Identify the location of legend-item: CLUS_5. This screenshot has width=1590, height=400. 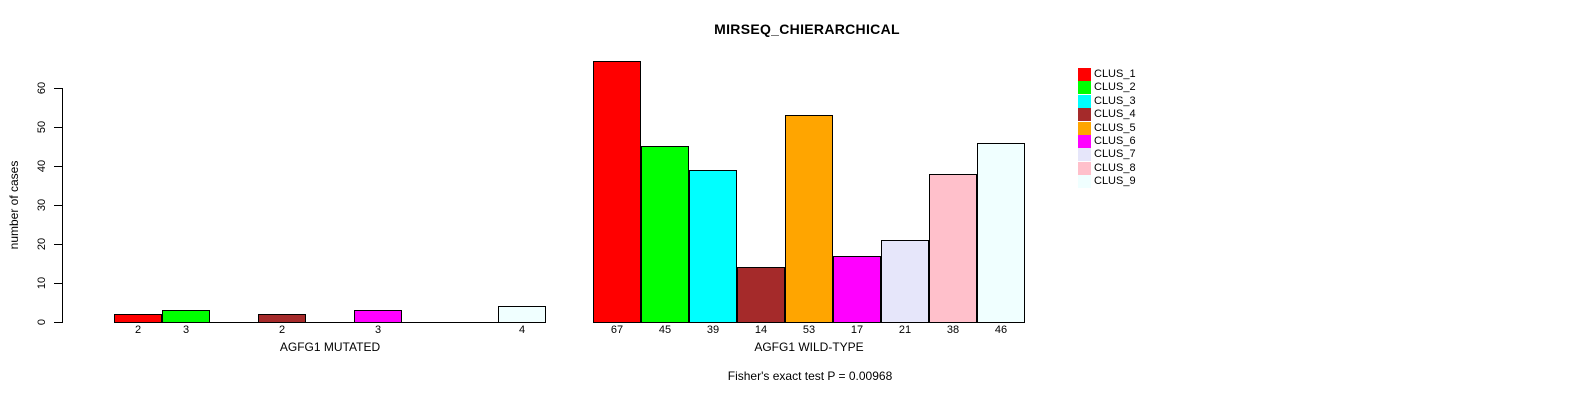
(1107, 128).